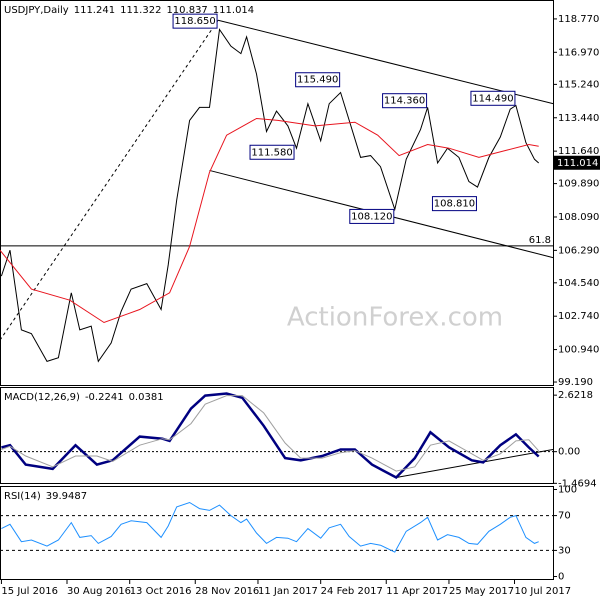  What do you see at coordinates (578, 316) in the screenshot?
I see `y-tick-label: 102.740` at bounding box center [578, 316].